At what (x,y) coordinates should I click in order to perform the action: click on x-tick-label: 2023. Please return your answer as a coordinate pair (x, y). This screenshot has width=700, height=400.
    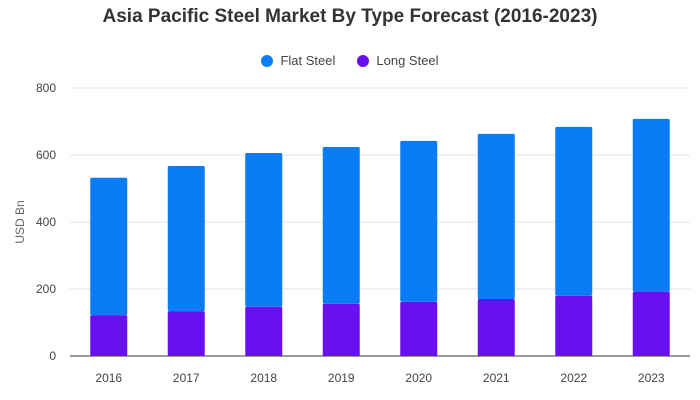
    Looking at the image, I should click on (651, 378).